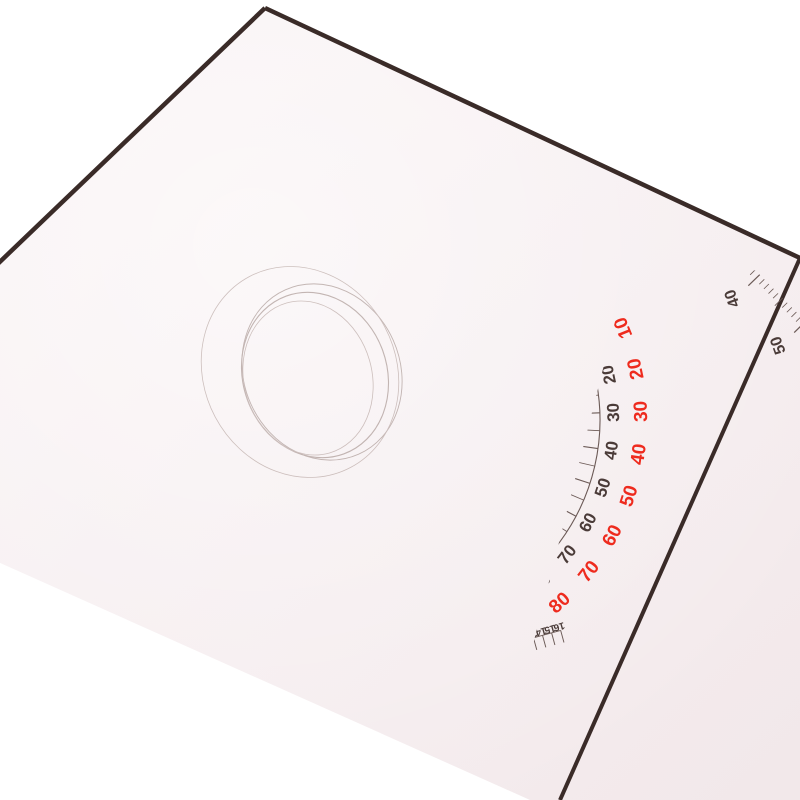  Describe the element at coordinates (603, 488) in the screenshot. I see `angle-label-black-lower-130: 50` at that location.